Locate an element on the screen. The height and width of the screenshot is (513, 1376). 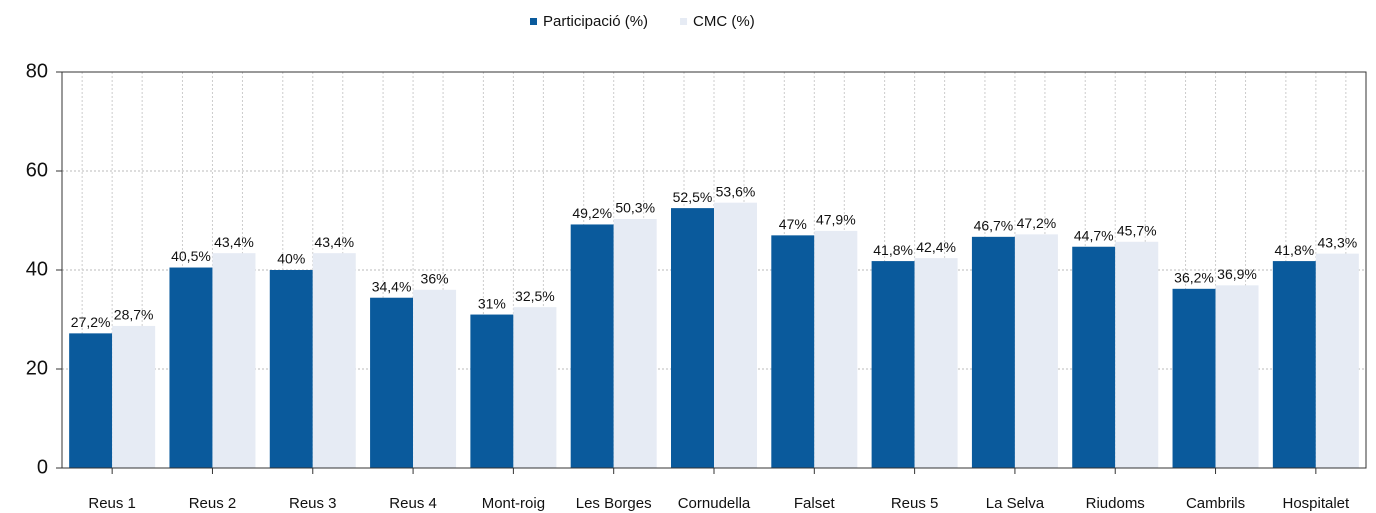
y-tick-label: 0 is located at coordinates (42, 467).